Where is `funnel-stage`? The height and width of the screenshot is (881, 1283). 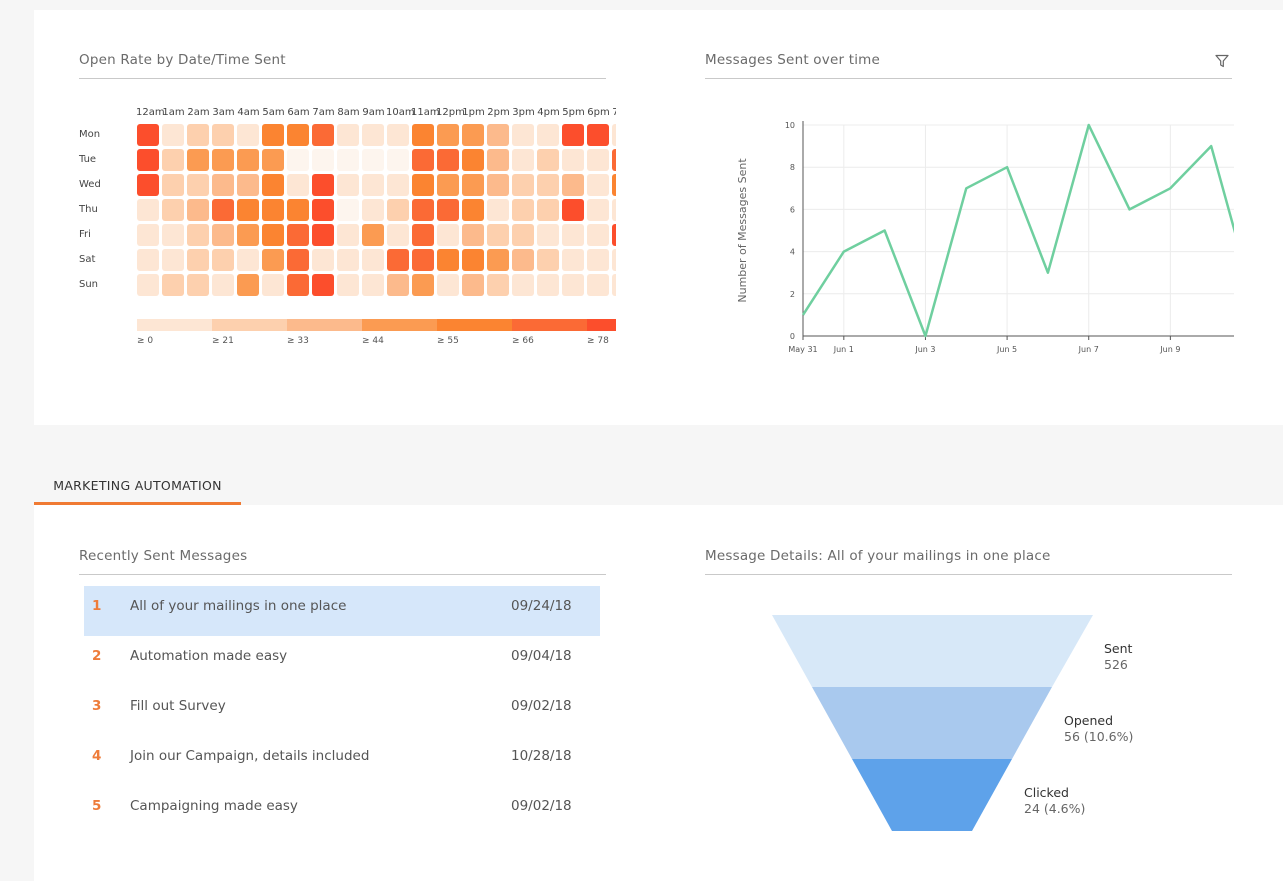 funnel-stage is located at coordinates (932, 723).